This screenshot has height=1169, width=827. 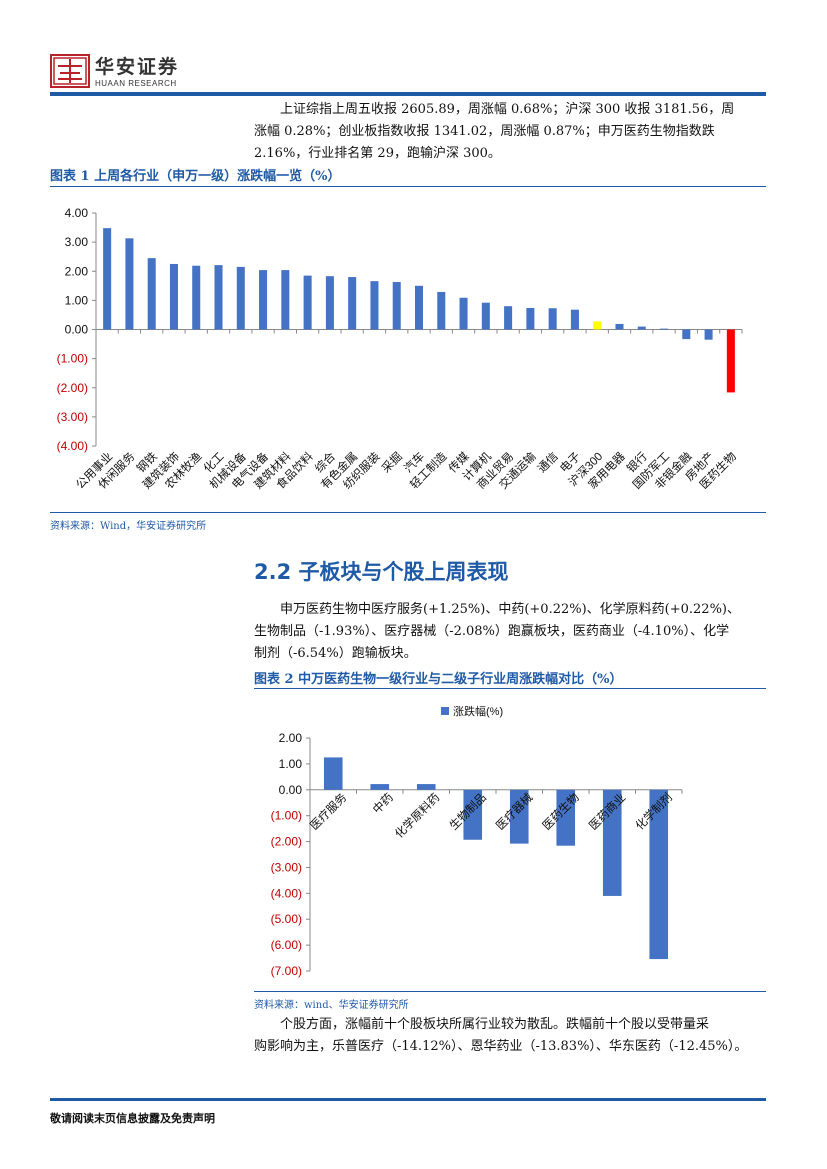 What do you see at coordinates (495, 1024) in the screenshot?
I see `para3-line-1: 个股方面，涨幅前十个股板块所属行业较为散乱。跌幅前十个股以受带量采` at bounding box center [495, 1024].